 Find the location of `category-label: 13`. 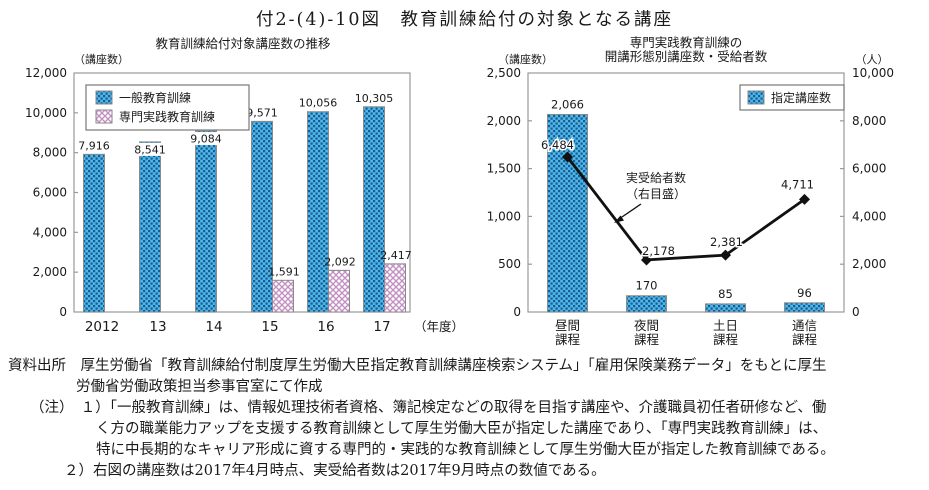

category-label: 13 is located at coordinates (157, 327).